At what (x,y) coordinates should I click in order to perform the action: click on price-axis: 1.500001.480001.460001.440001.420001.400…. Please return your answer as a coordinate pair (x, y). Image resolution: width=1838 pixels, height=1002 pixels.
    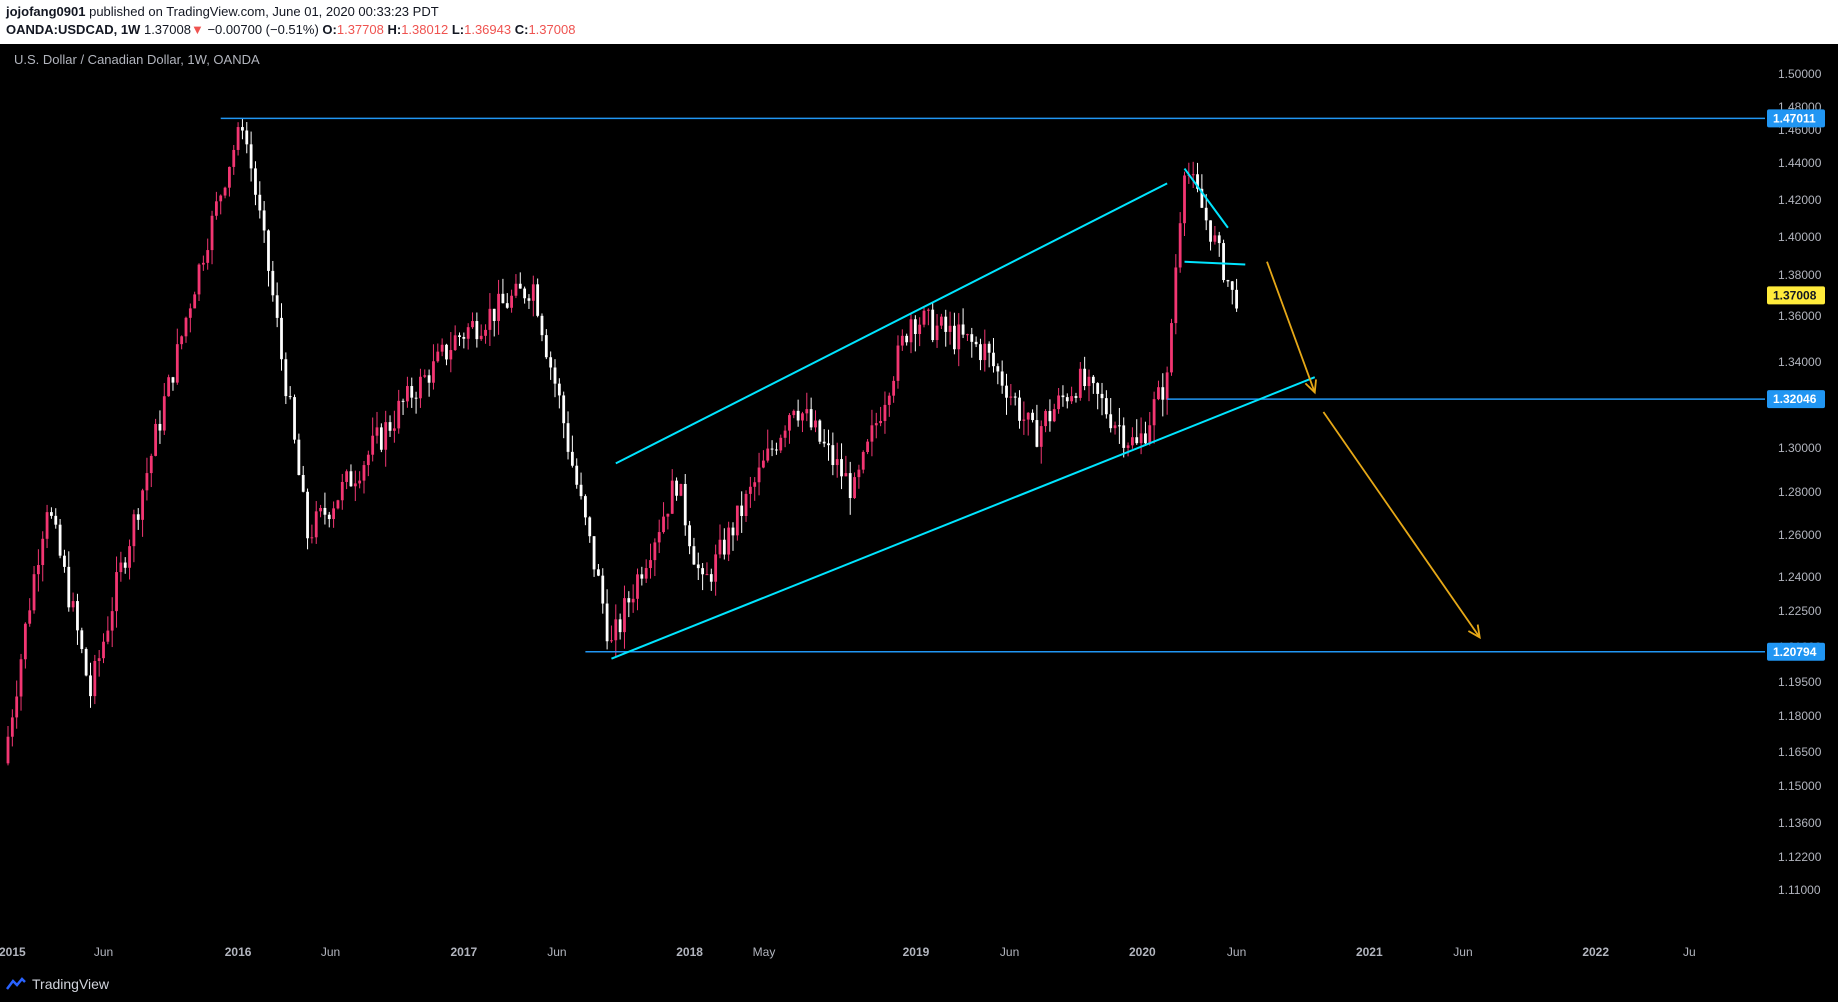
    Looking at the image, I should click on (1796, 482).